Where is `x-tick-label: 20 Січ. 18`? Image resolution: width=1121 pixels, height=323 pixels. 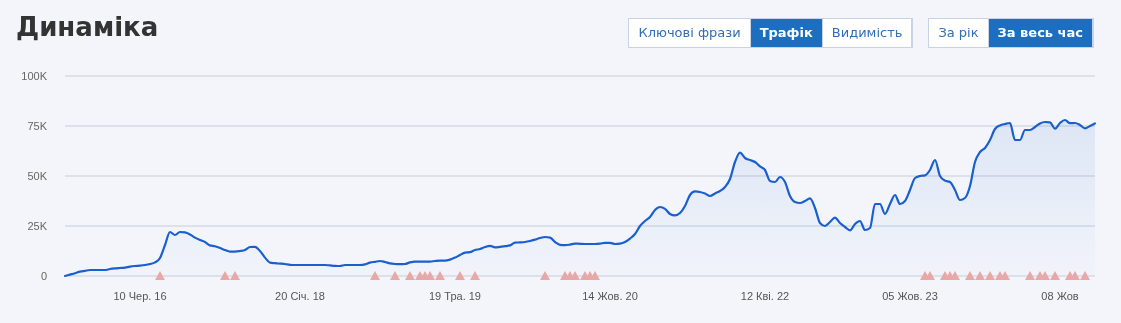
x-tick-label: 20 Січ. 18 is located at coordinates (300, 296).